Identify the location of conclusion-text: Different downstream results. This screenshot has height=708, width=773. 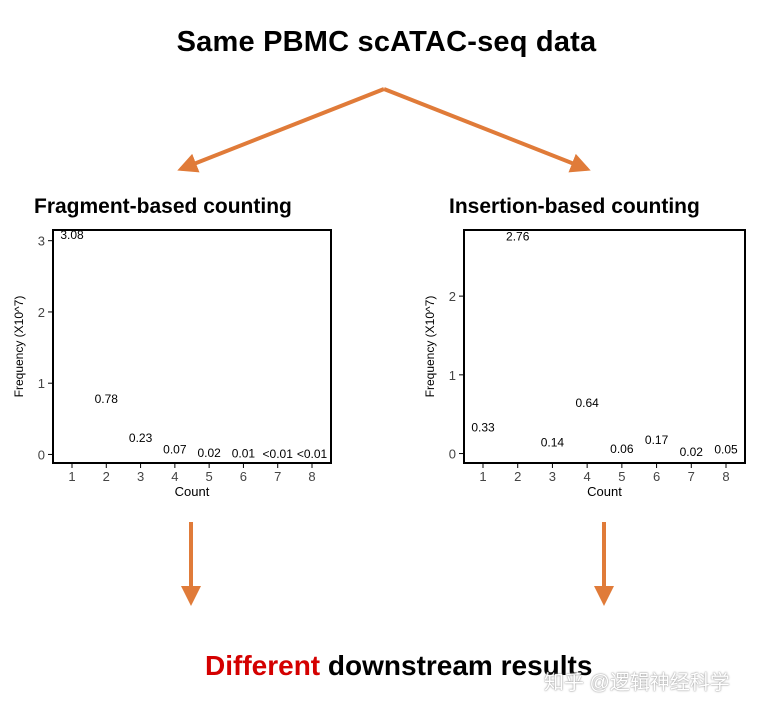
(398, 666).